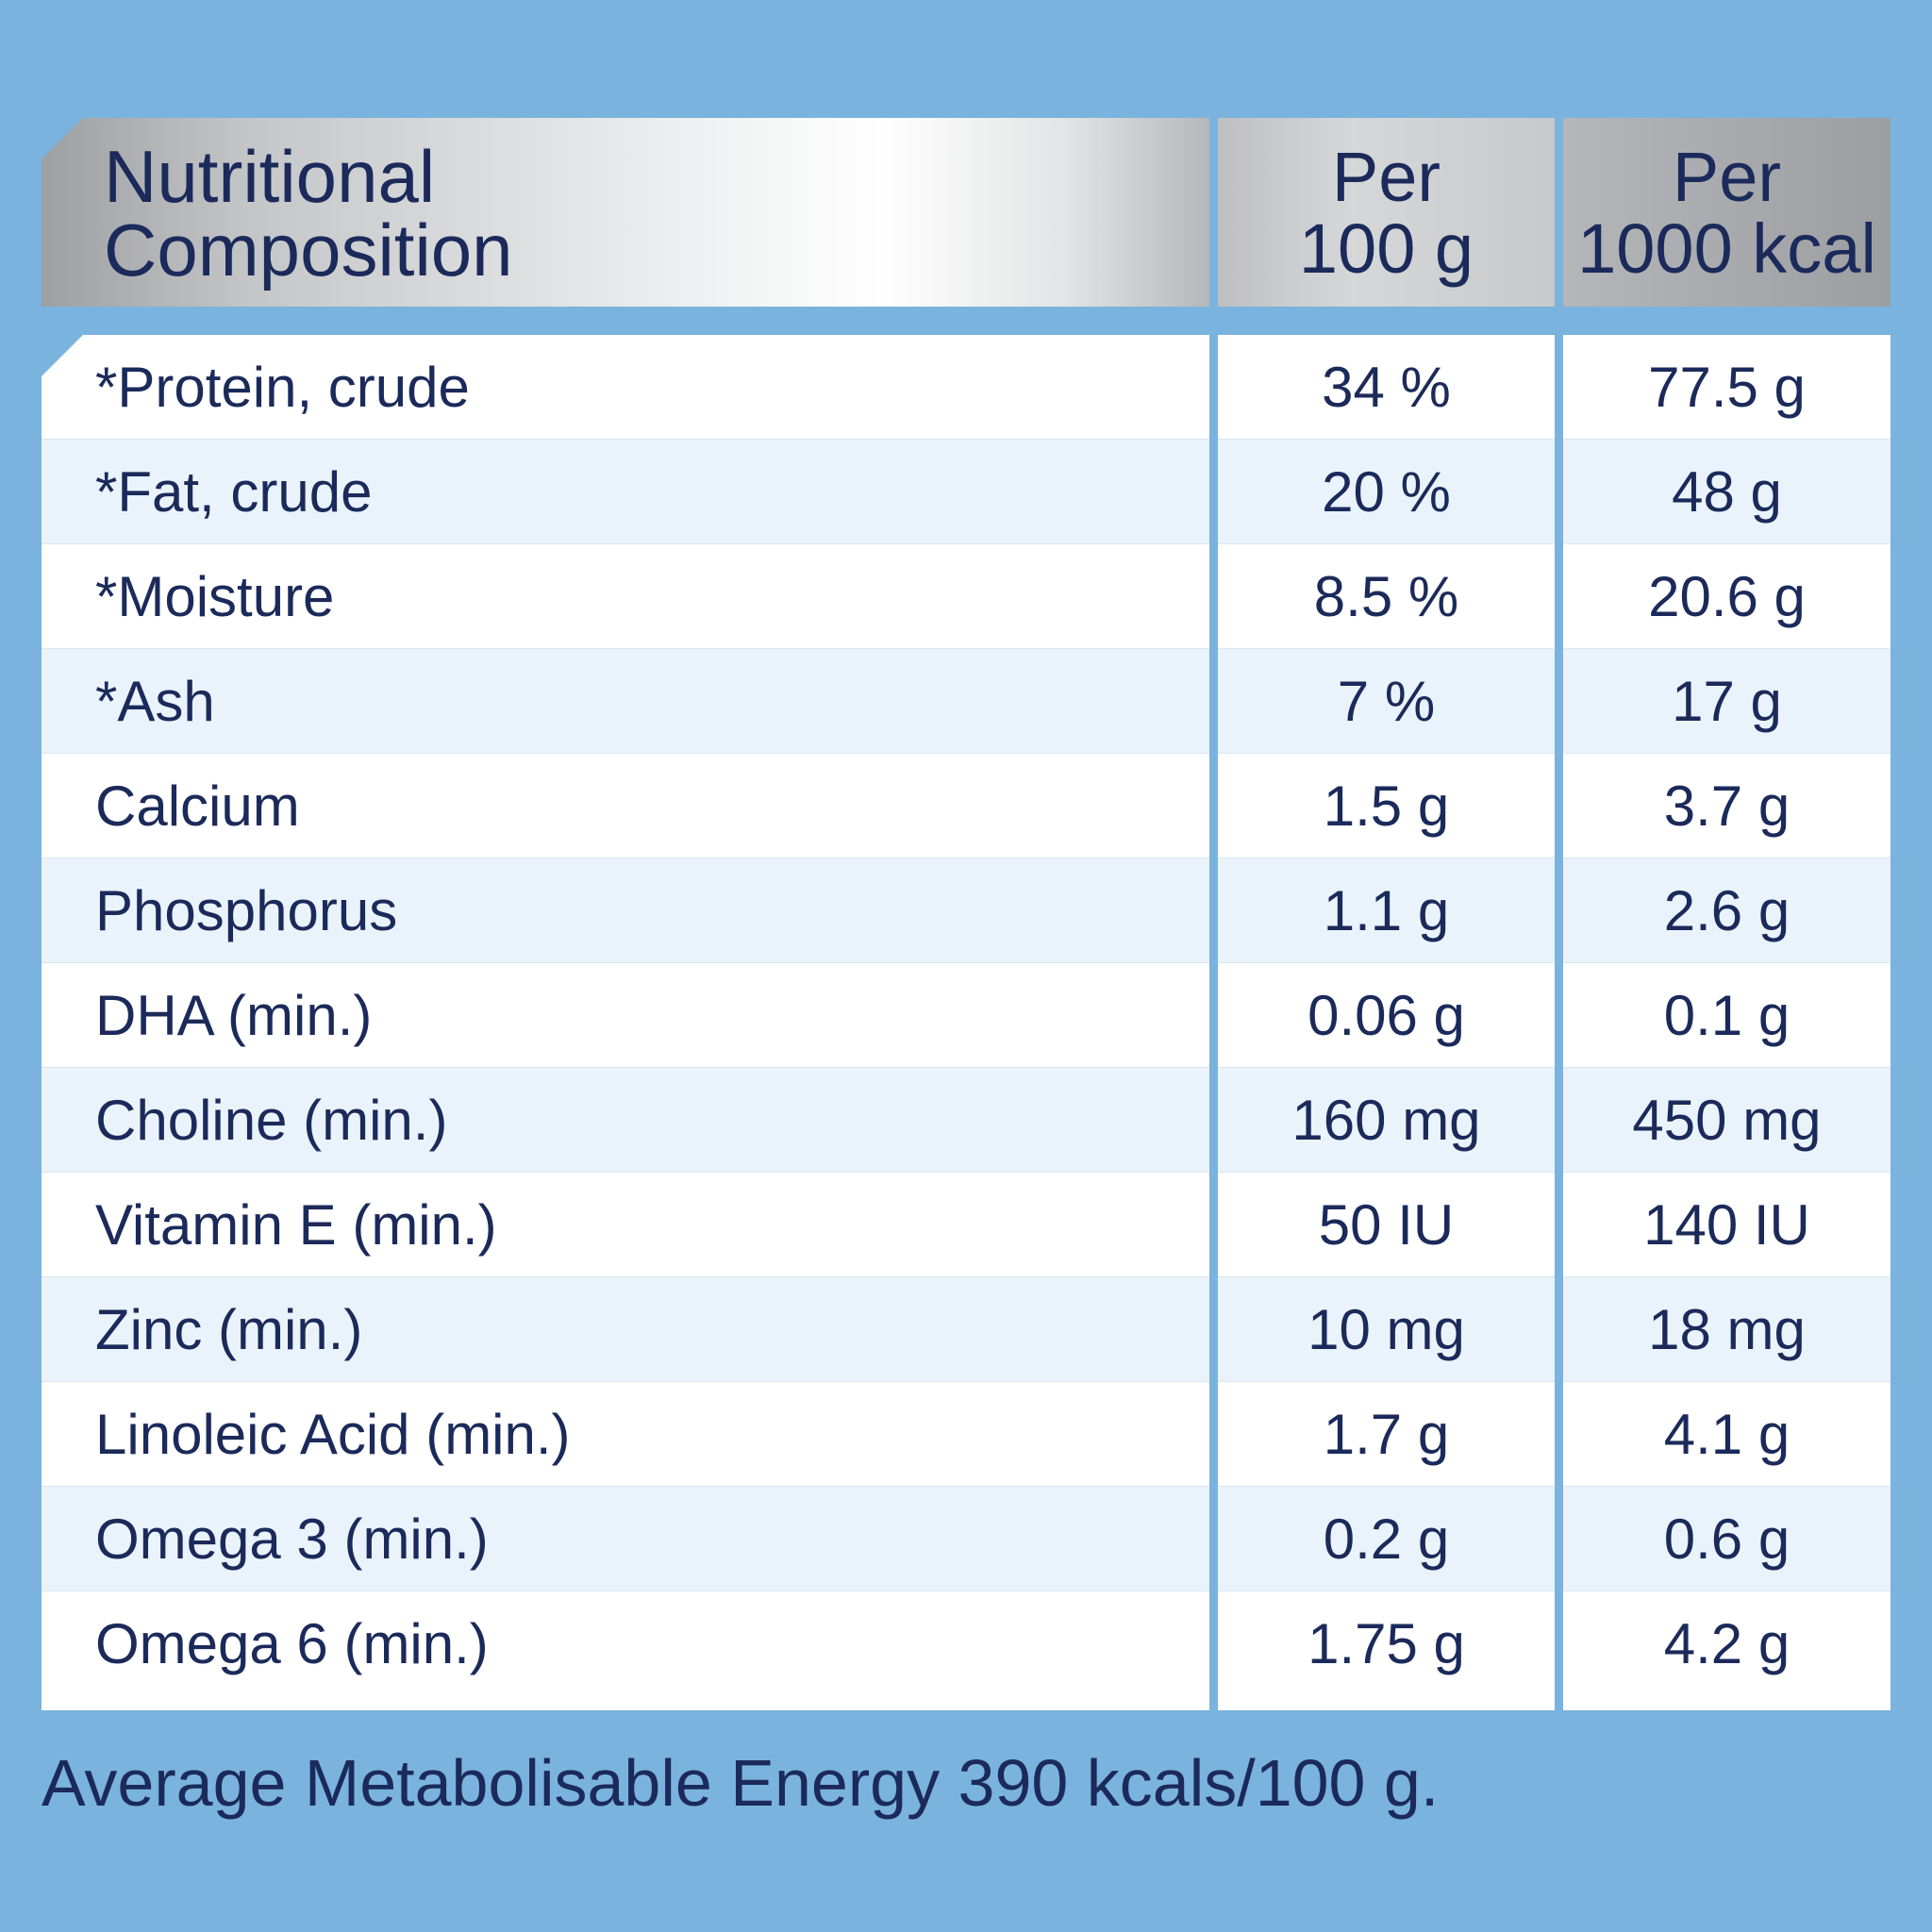 This screenshot has width=1932, height=1932. Describe the element at coordinates (270, 176) in the screenshot. I see `header-title-line1: Nutritional` at that location.